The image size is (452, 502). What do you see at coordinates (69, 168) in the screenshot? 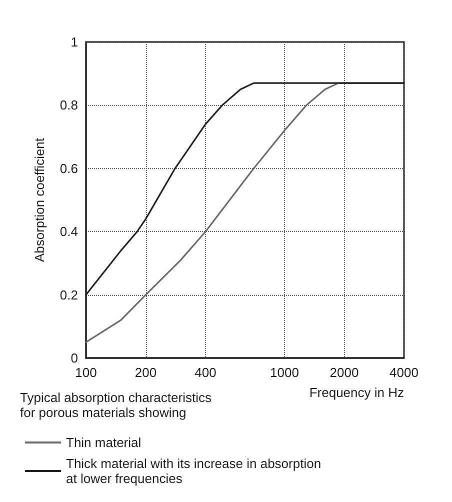
I see `y-tick-label: 0.6` at bounding box center [69, 168].